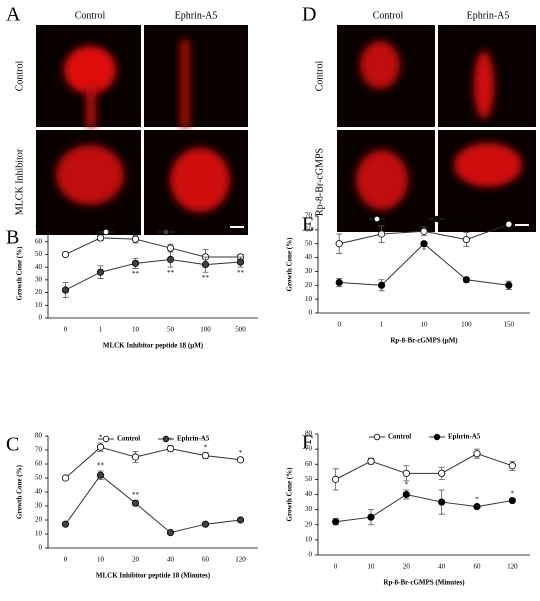 Image resolution: width=540 pixels, height=601 pixels. I want to click on panel-letter: A, so click(13, 15).